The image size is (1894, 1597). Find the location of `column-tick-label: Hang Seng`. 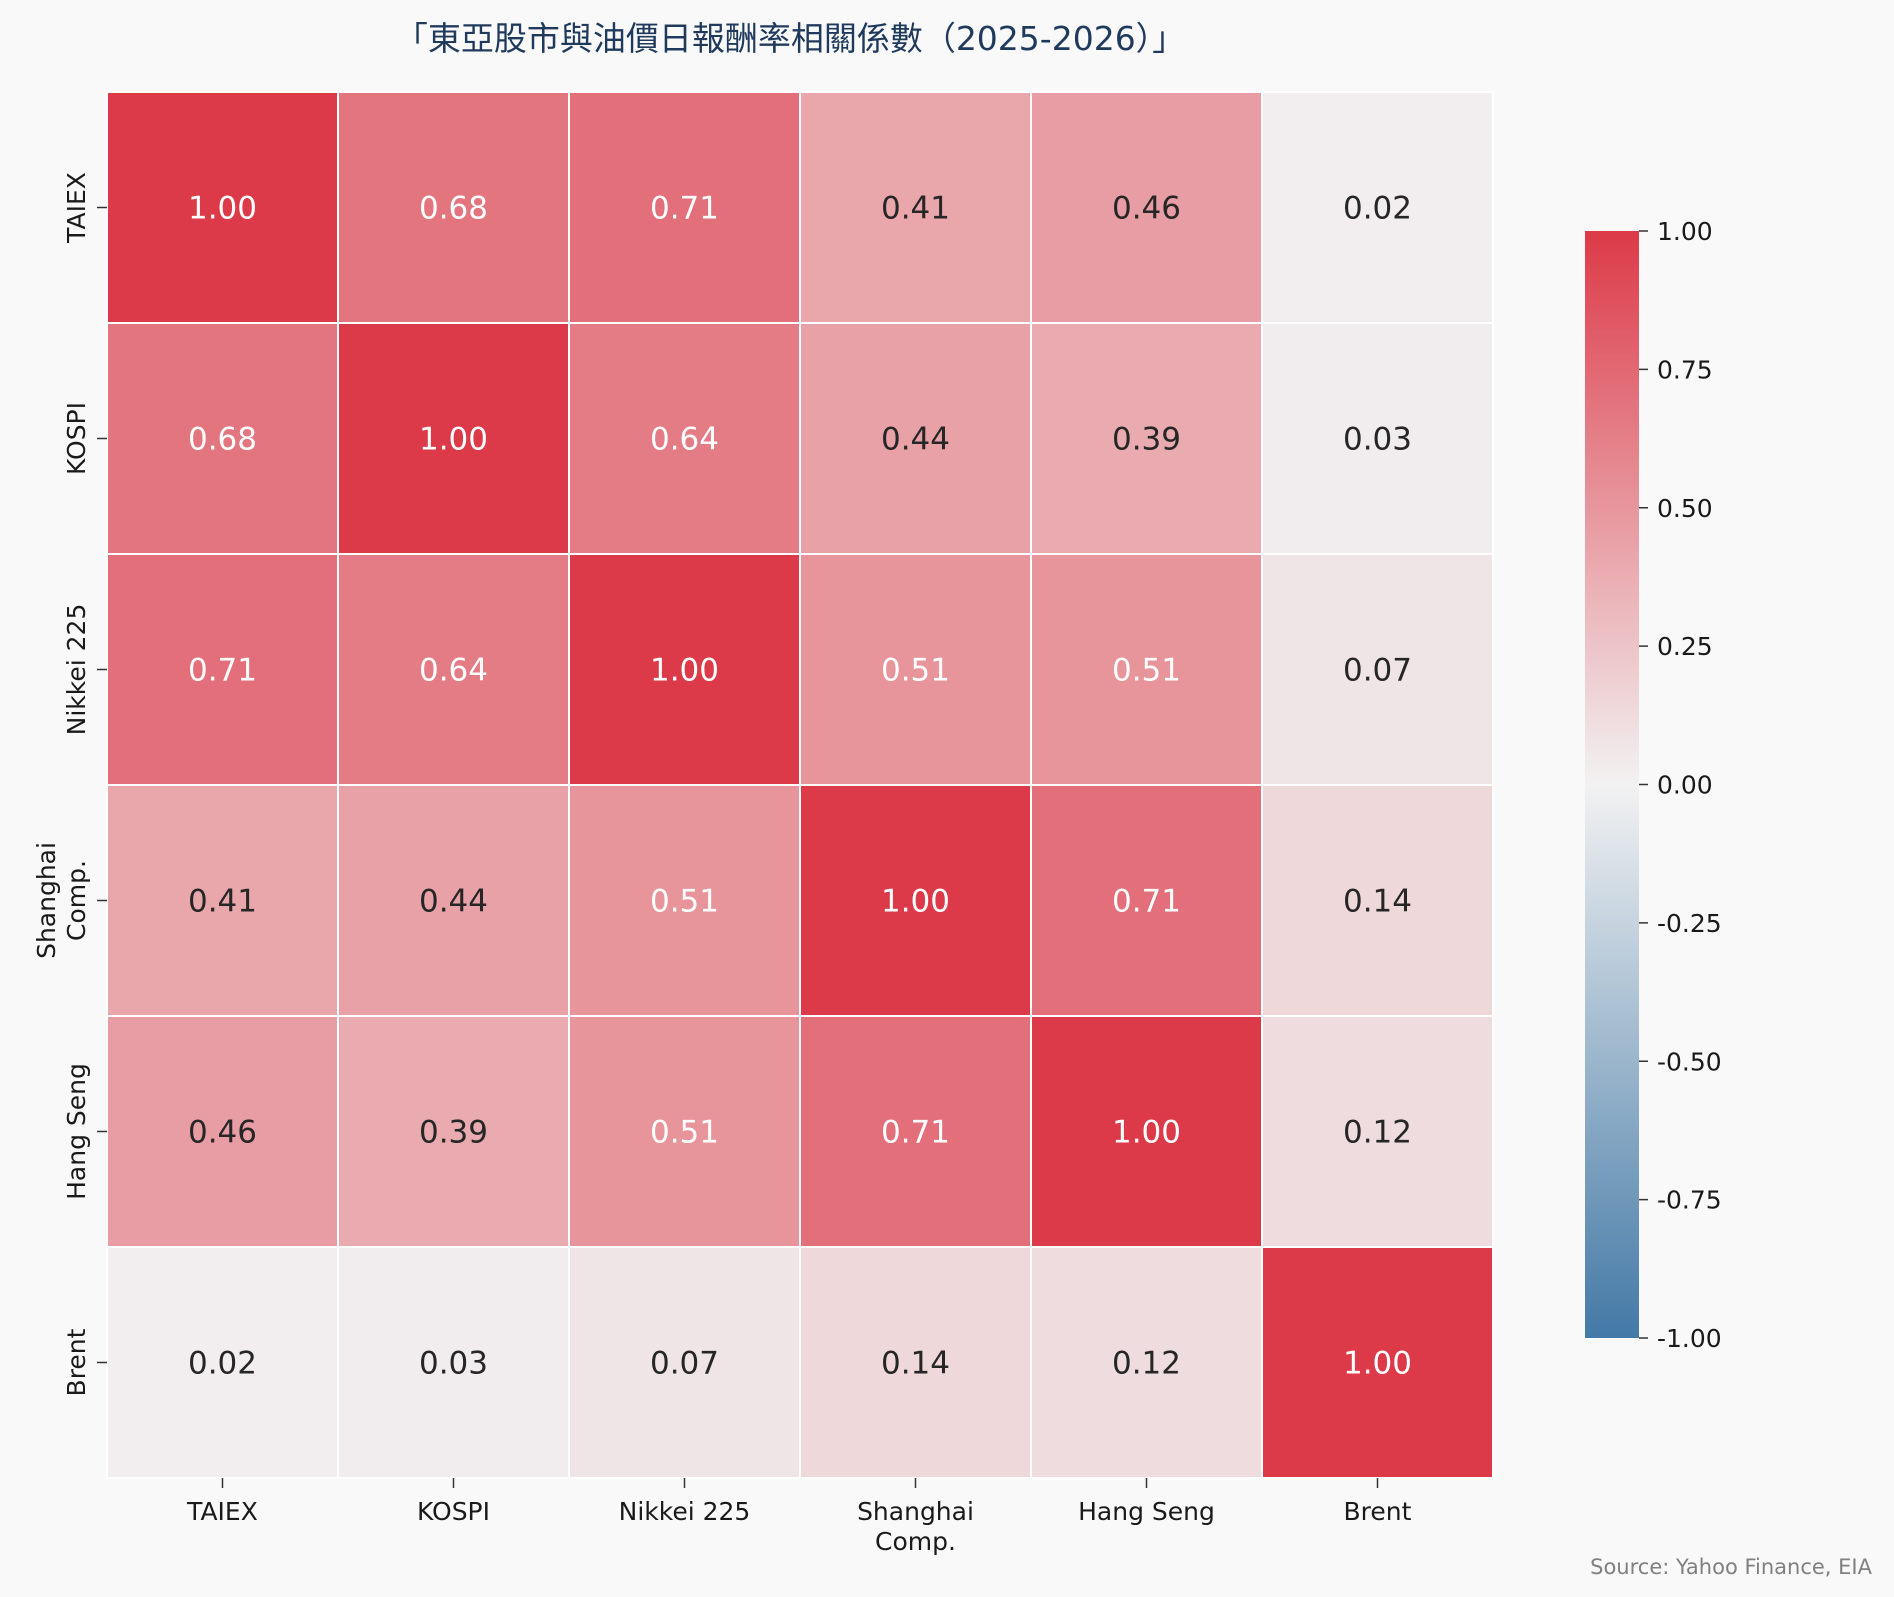

column-tick-label: Hang Seng is located at coordinates (1146, 1511).